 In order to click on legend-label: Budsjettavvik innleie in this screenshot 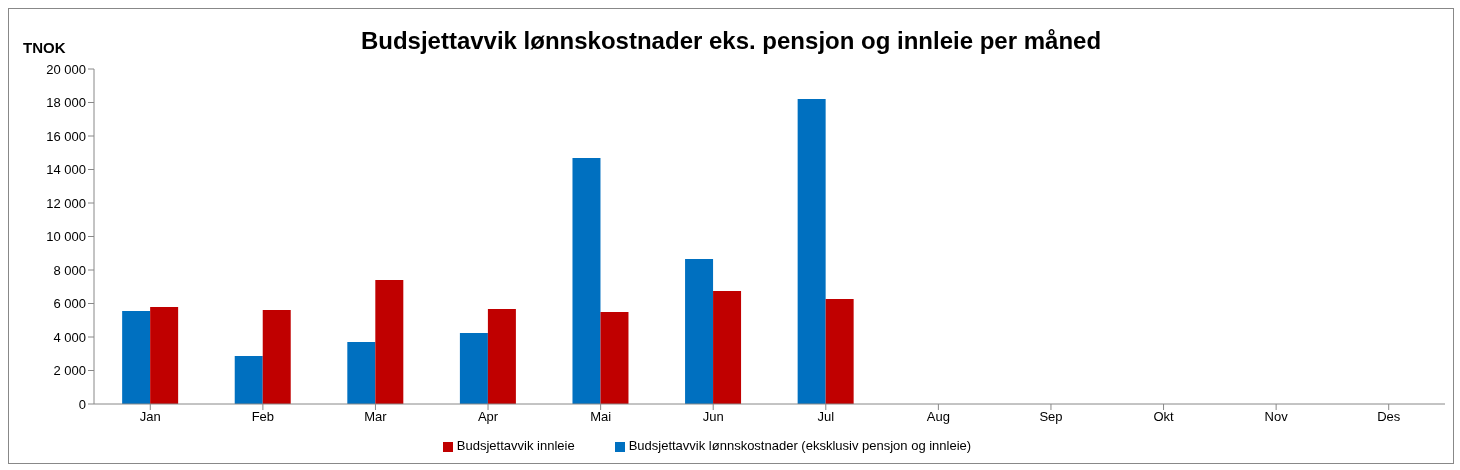, I will do `click(515, 445)`.